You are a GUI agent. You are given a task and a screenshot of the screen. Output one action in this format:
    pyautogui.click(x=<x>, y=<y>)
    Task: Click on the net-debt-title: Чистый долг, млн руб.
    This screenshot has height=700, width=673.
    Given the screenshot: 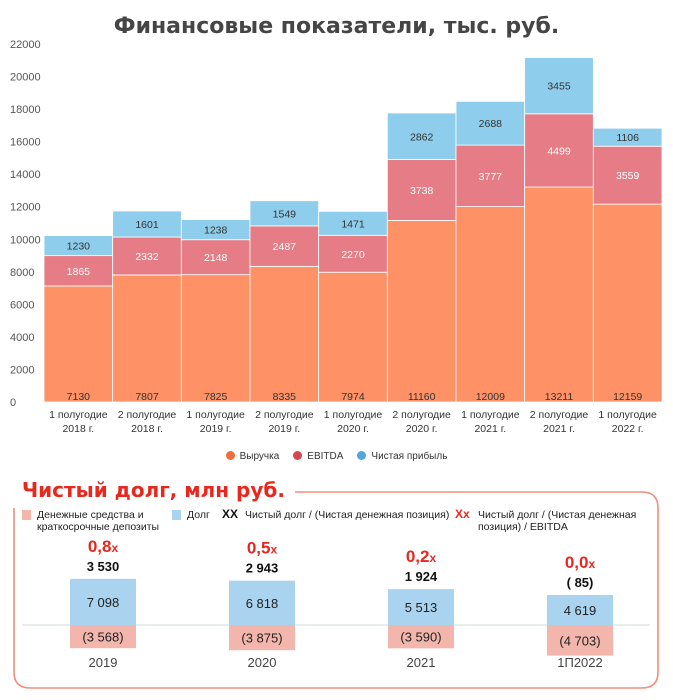 What is the action you would take?
    pyautogui.click(x=153, y=490)
    